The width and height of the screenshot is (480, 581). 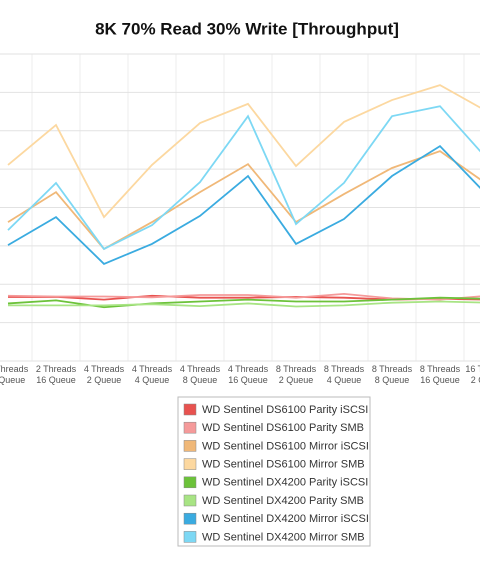 What do you see at coordinates (283, 465) in the screenshot?
I see `legend-label: WD Sentinel DS6100 Mirror SMB` at bounding box center [283, 465].